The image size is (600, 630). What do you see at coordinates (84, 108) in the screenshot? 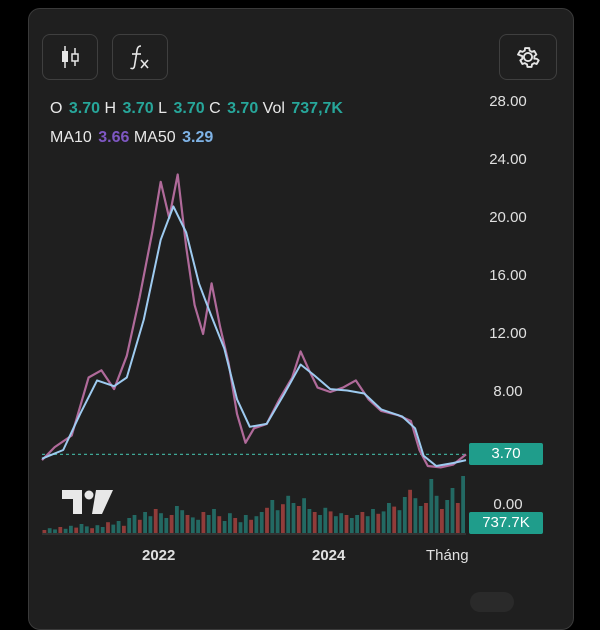
I see `open-value: 3.70` at bounding box center [84, 108].